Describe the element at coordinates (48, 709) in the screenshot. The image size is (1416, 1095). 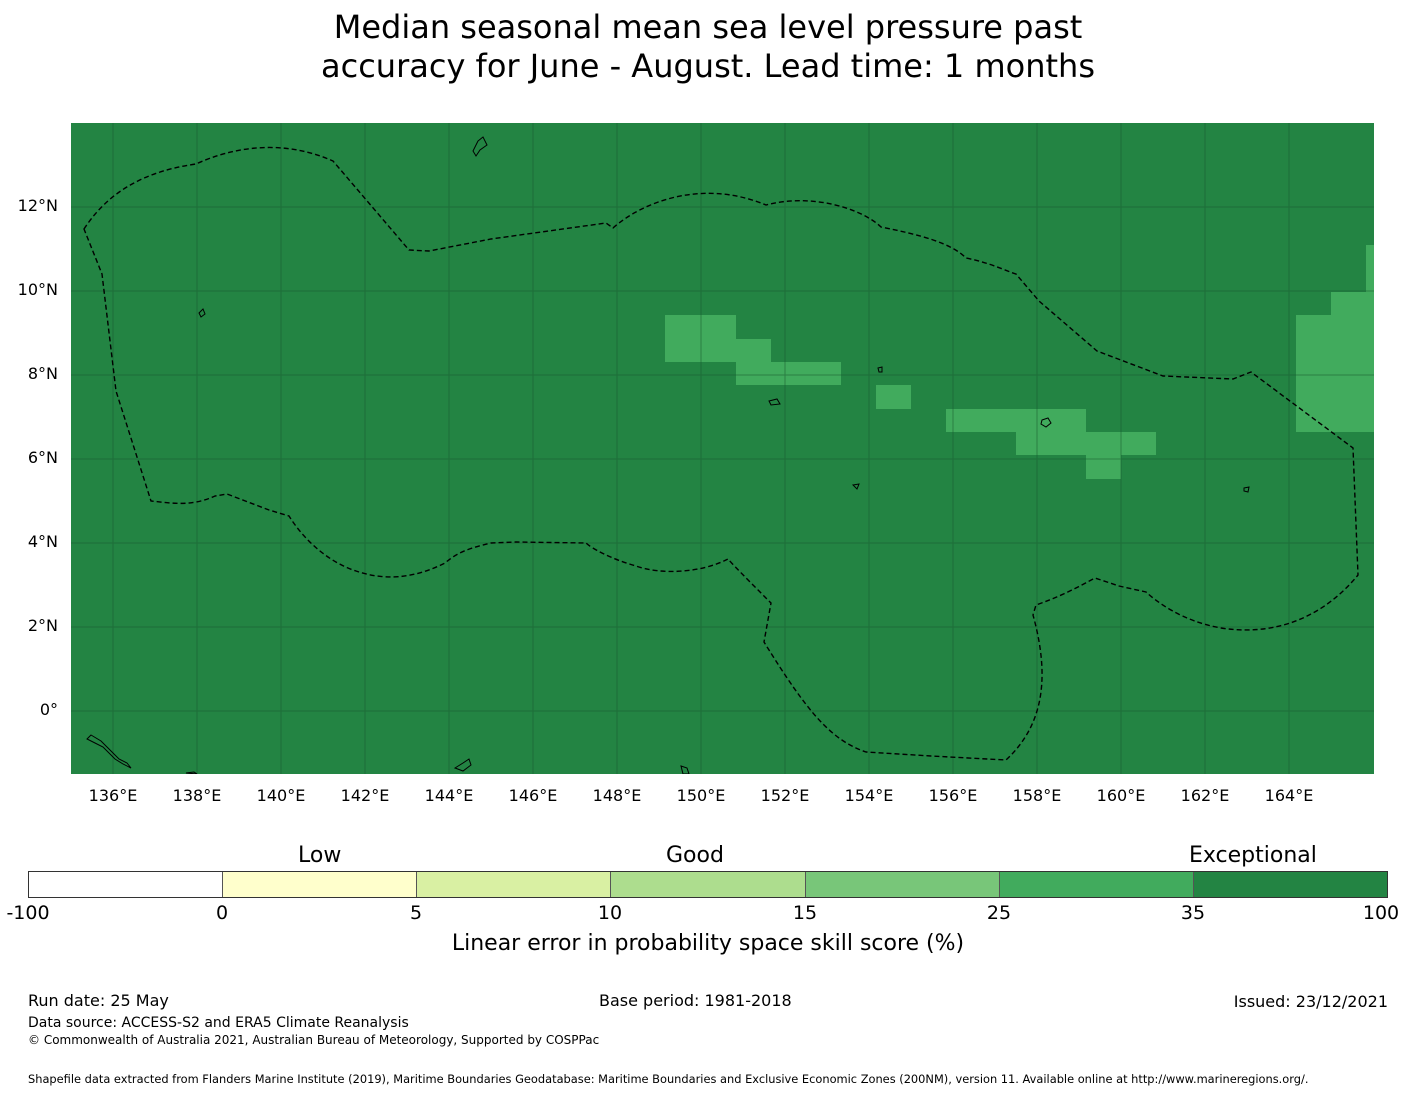
I see `lat-tick-label: 0°` at that location.